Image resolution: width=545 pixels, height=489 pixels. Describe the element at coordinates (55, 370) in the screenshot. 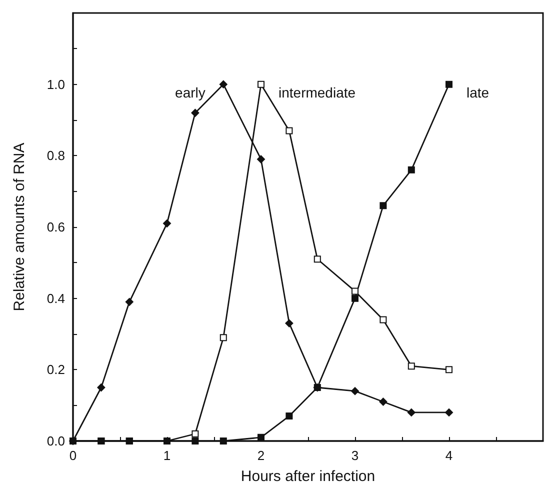

I see `y-tick-label: 0.2` at that location.